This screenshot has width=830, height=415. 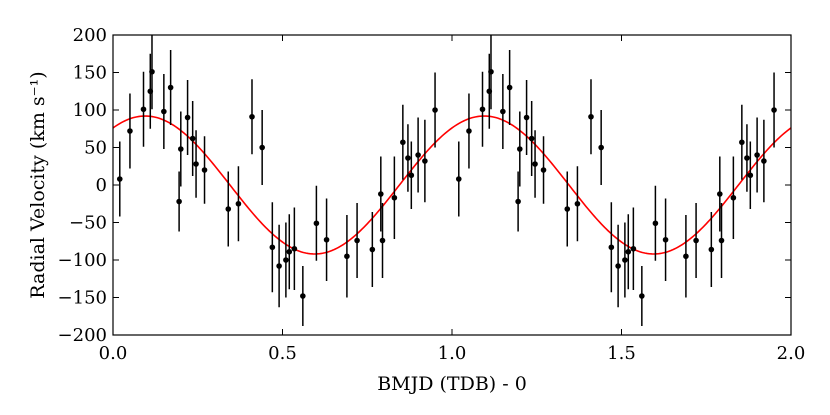 I want to click on x-tick-label: 1.0, so click(x=452, y=353).